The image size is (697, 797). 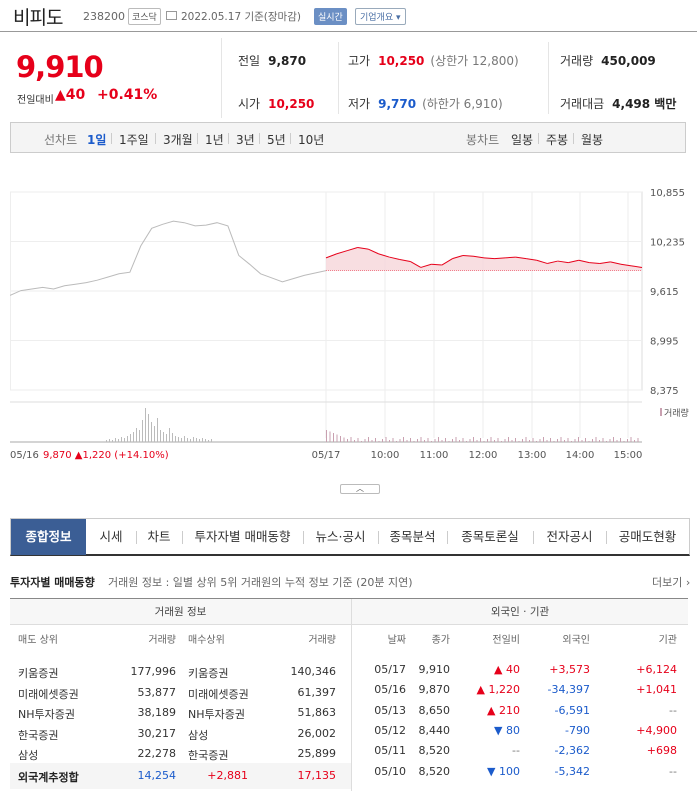 What do you see at coordinates (664, 391) in the screenshot?
I see `y-tick-label: 8,375` at bounding box center [664, 391].